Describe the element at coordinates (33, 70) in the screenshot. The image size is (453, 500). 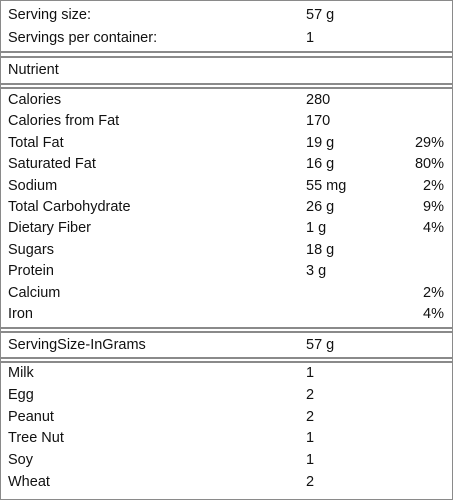
I see `section-header: Nutrient` at that location.